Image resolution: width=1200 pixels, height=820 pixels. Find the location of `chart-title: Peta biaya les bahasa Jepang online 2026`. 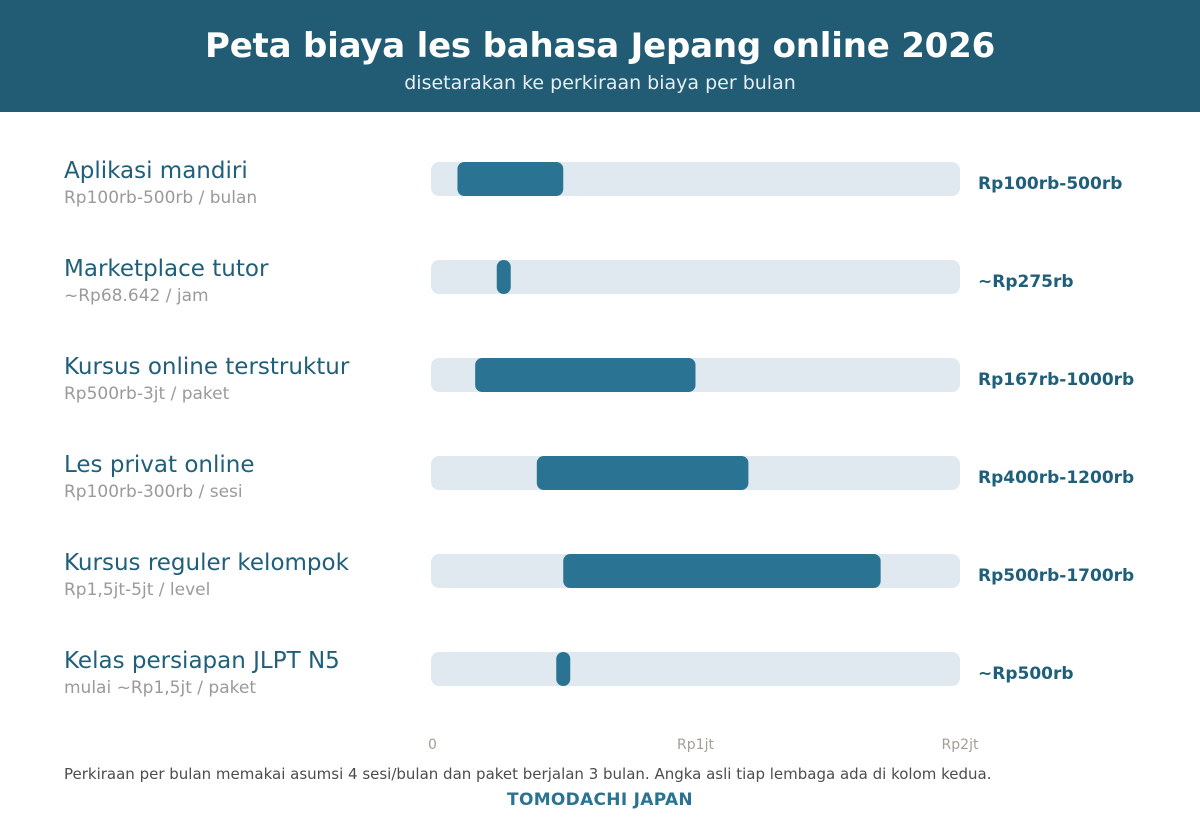

chart-title: Peta biaya les bahasa Jepang online 2026 is located at coordinates (600, 46).